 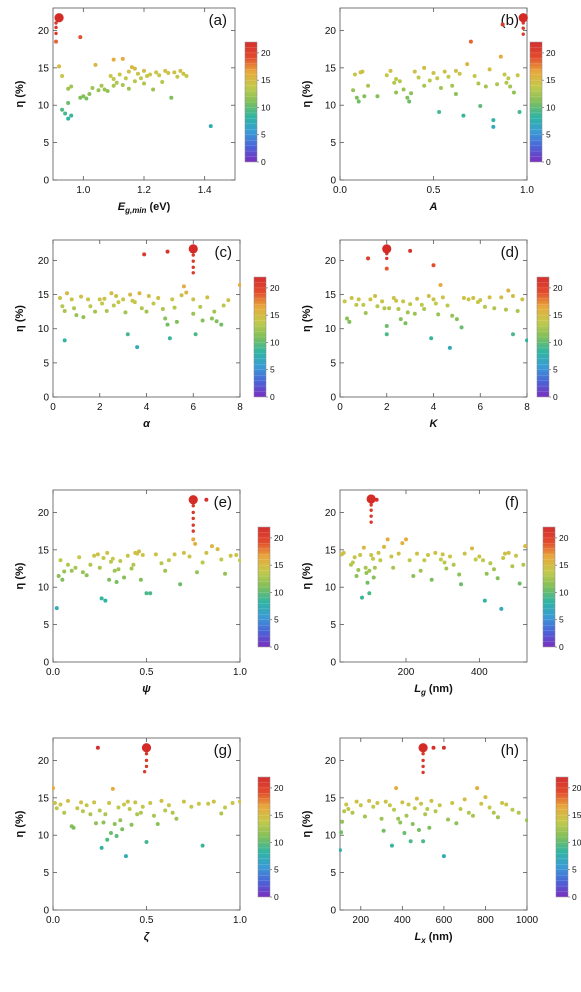 What do you see at coordinates (144, 190) in the screenshot?
I see `x-tick-label: 1.2` at bounding box center [144, 190].